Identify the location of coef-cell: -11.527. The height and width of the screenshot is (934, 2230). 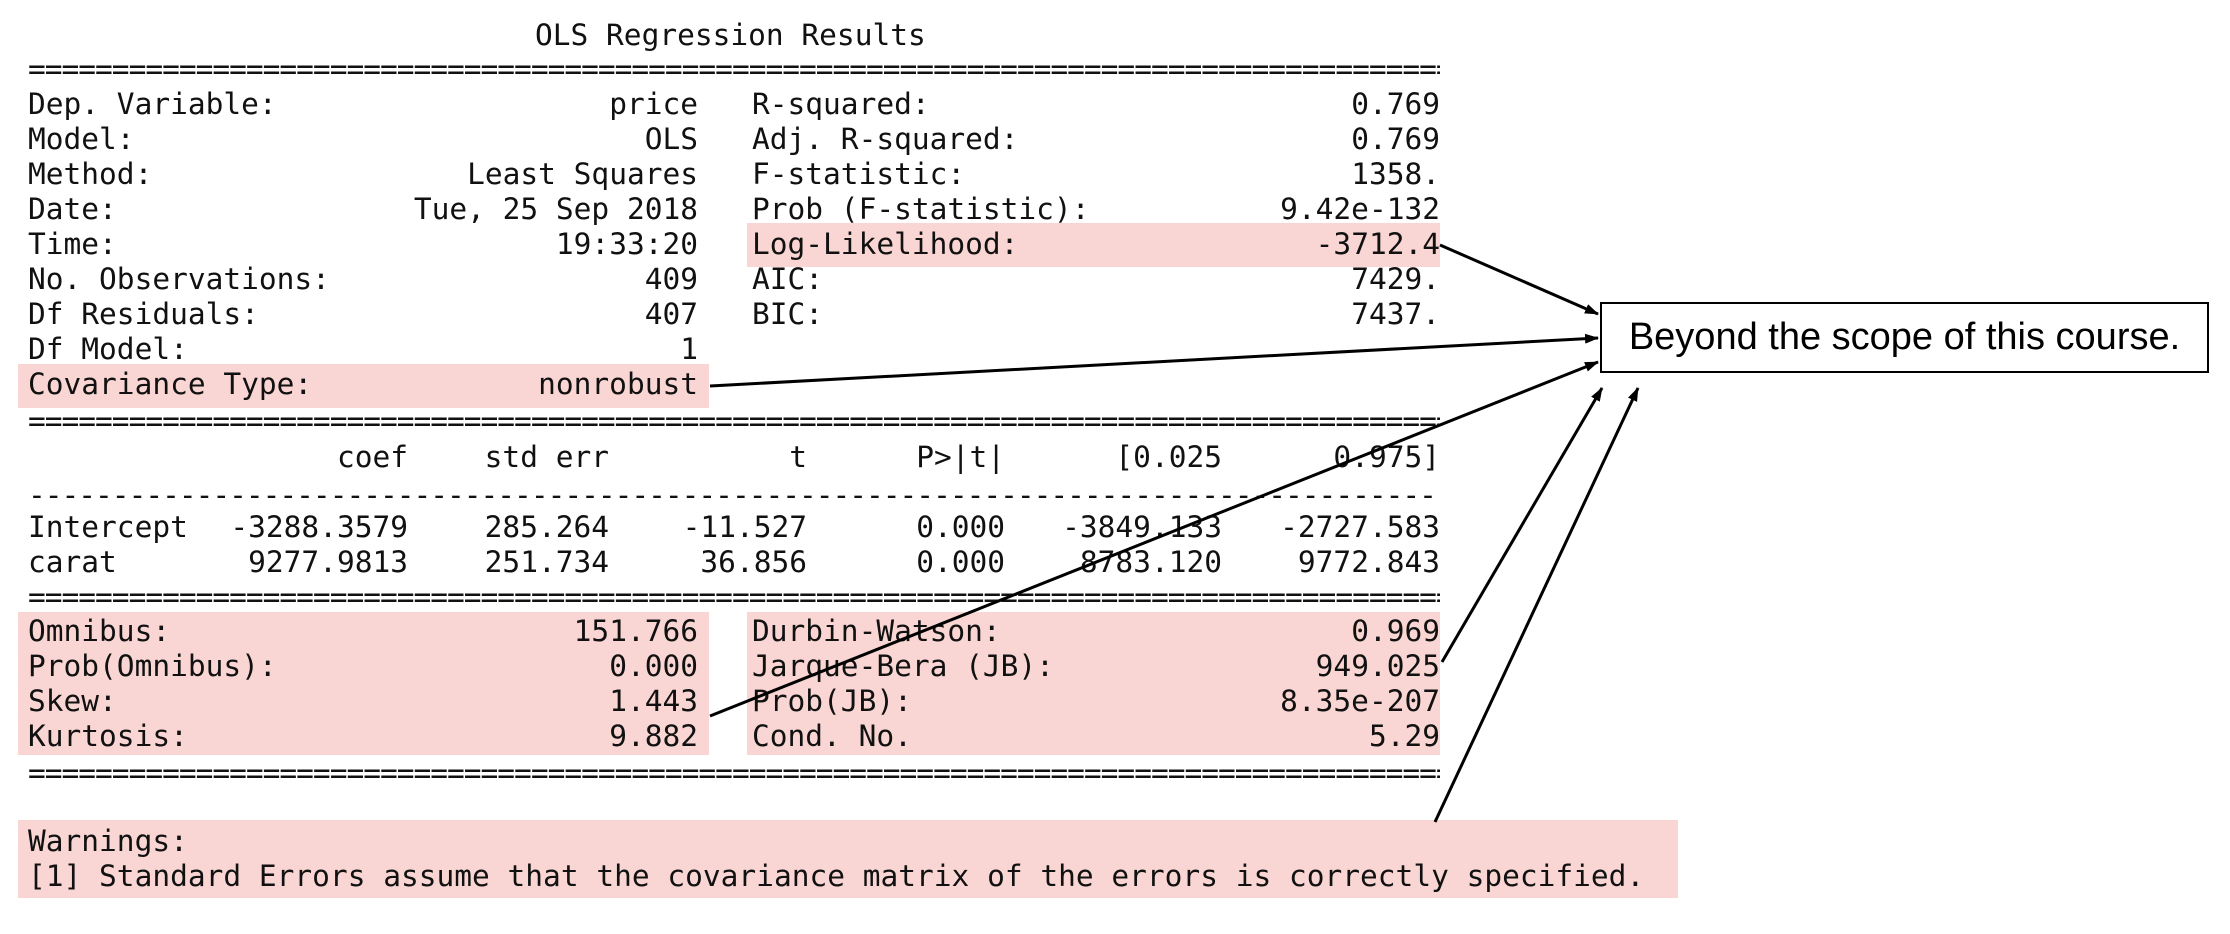
(744, 527).